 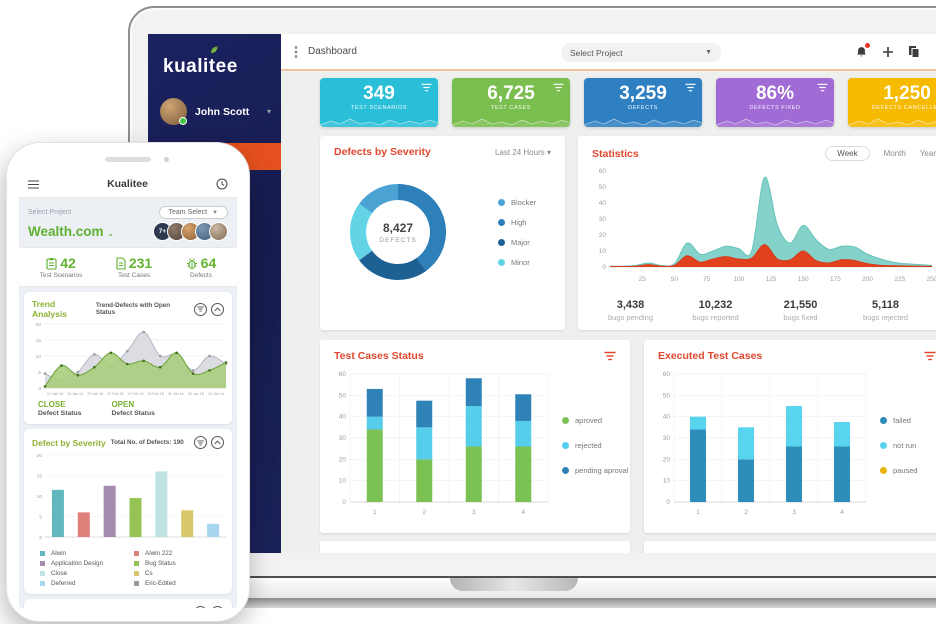 What do you see at coordinates (268, 111) in the screenshot?
I see `chevron-down-icon: ▾` at bounding box center [268, 111].